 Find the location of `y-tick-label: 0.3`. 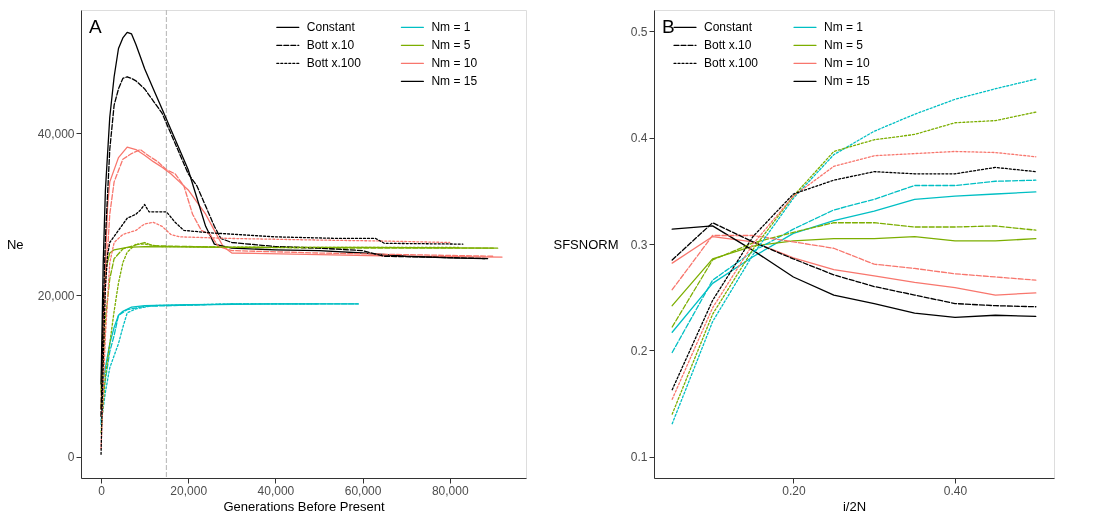

y-tick-label: 0.3 is located at coordinates (639, 244).